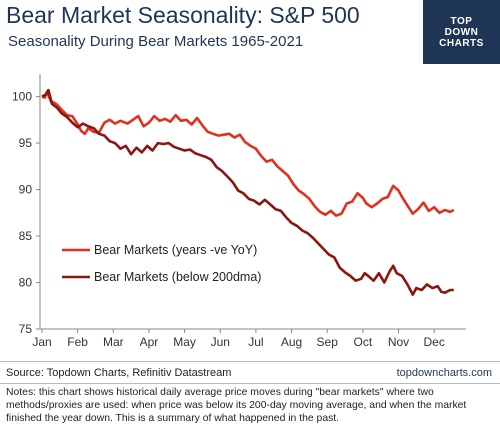 Image resolution: width=500 pixels, height=429 pixels. I want to click on brand-logo: TOP DOWN CHARTS, so click(461, 32).